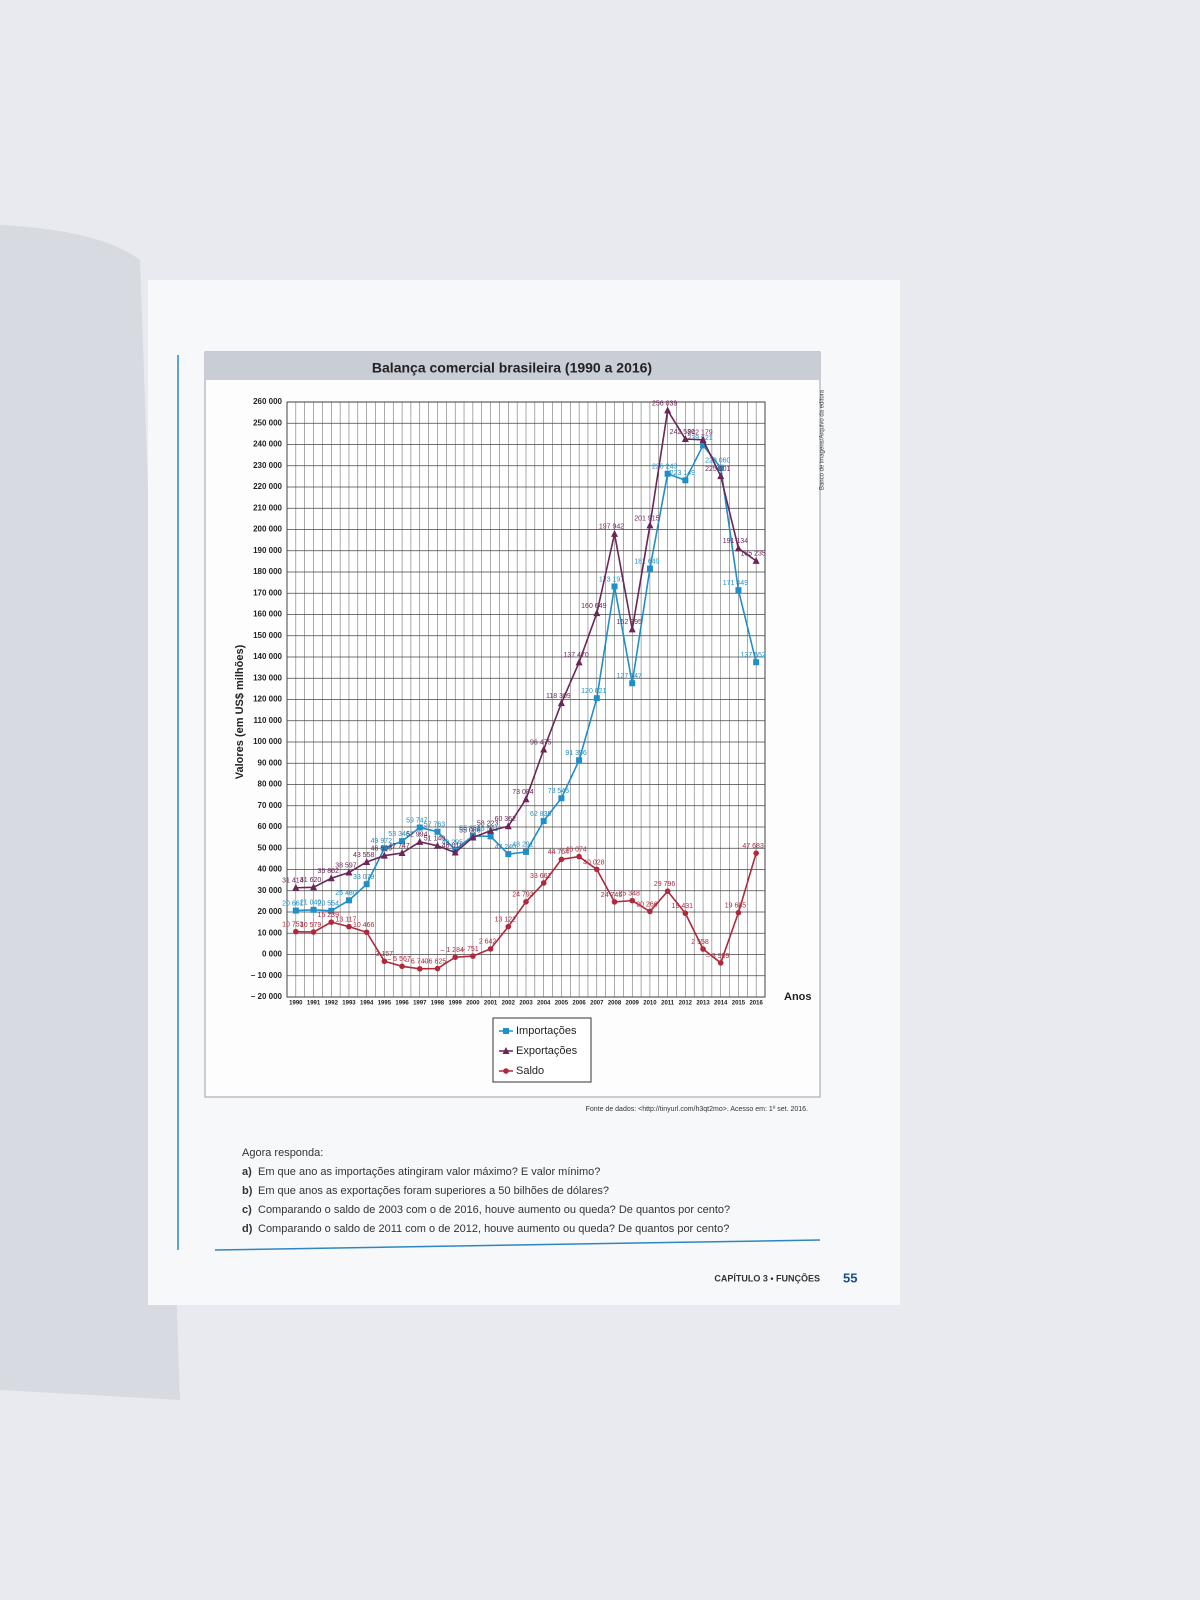 The image size is (1200, 1605). I want to click on value-label: 229 060, so click(717, 461).